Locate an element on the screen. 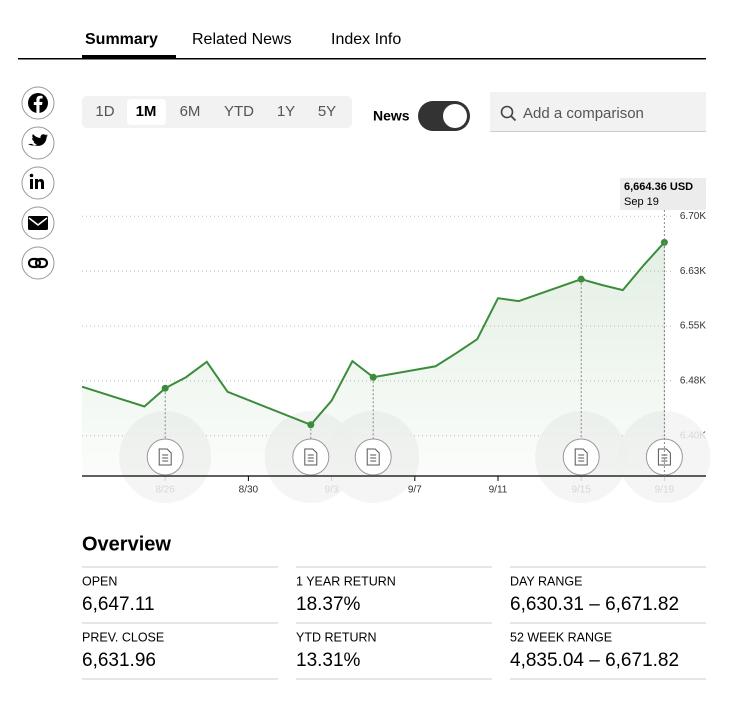 This screenshot has width=735, height=708. share-facebook is located at coordinates (38, 103).